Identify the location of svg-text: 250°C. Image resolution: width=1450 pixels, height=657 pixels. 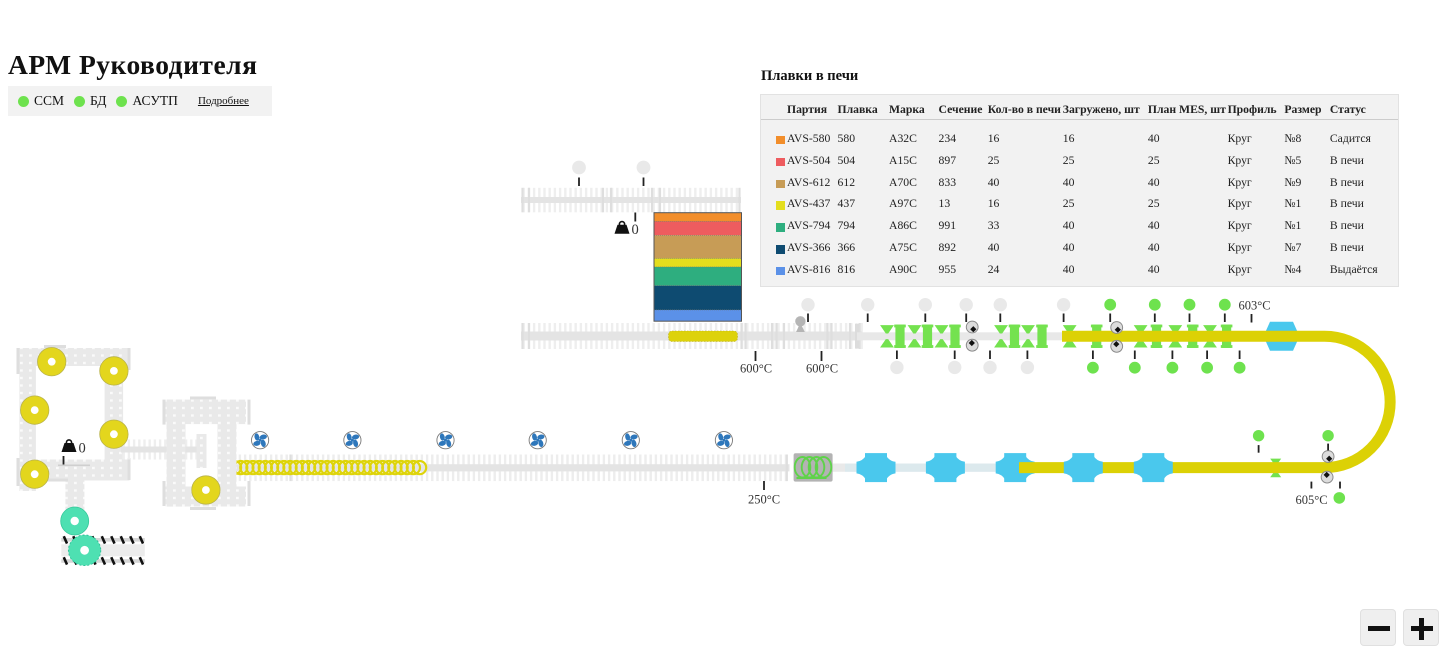
(764, 500).